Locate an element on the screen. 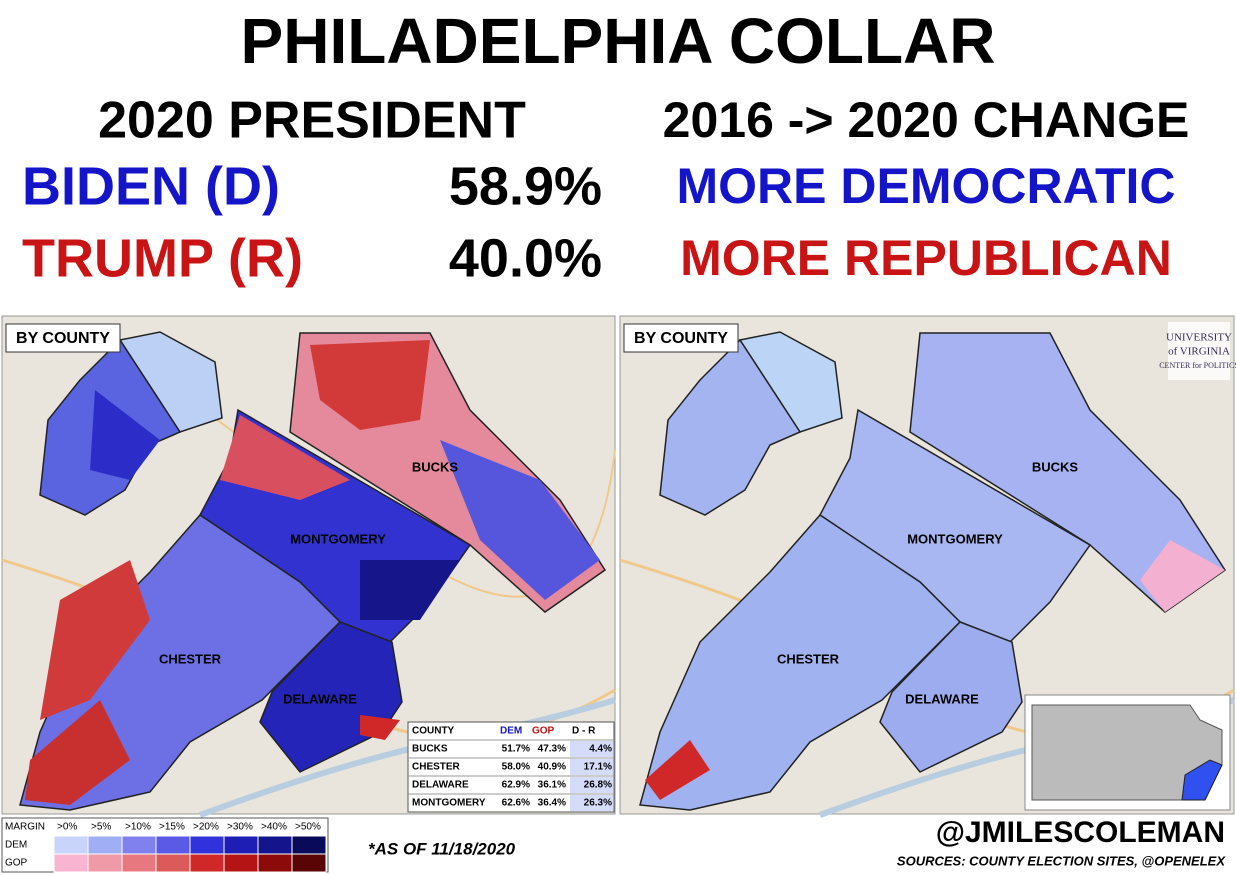 The height and width of the screenshot is (875, 1236). logo-text: of VIRGINIA is located at coordinates (1199, 352).